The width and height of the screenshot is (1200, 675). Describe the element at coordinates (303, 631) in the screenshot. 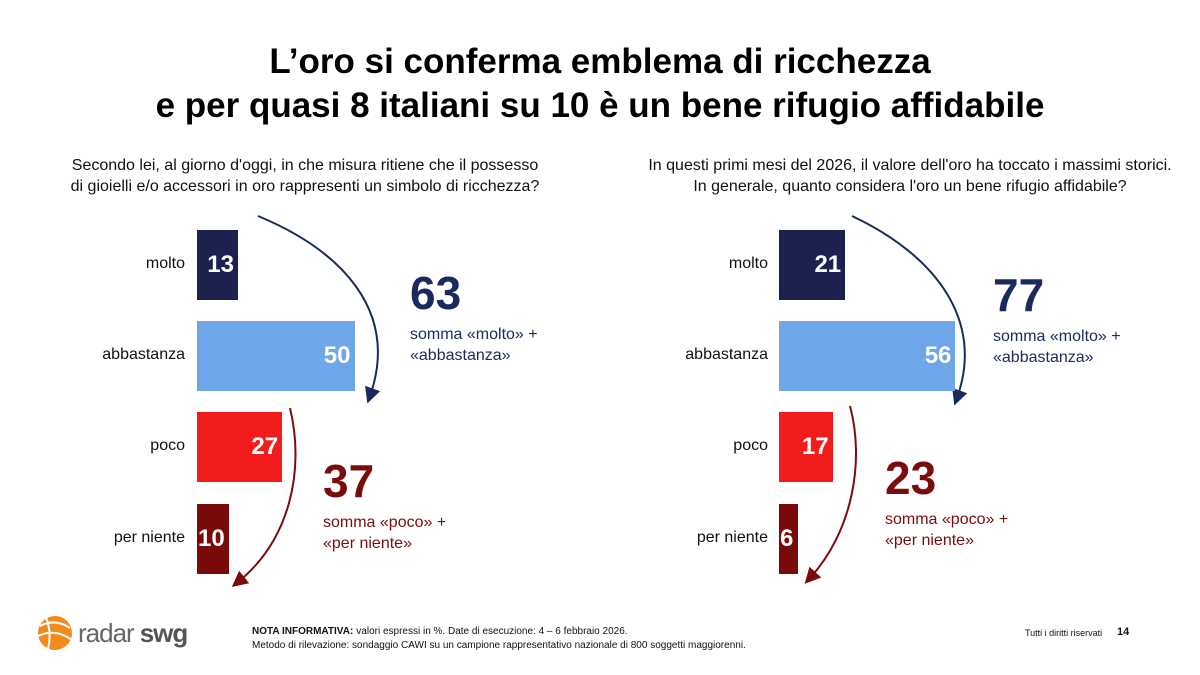

I see `note-label: NOTA INFORMATIVA:` at that location.